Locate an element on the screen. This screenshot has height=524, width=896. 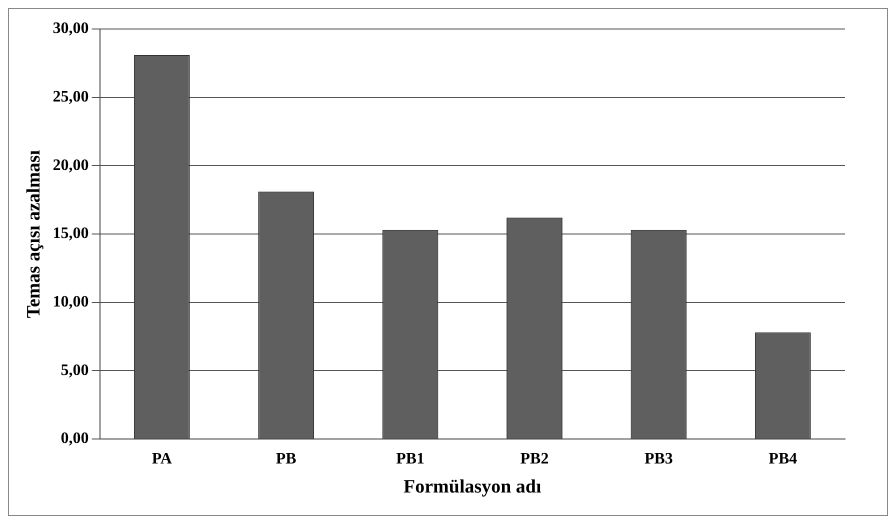
y-tick-label: 5,00 is located at coordinates (74, 370).